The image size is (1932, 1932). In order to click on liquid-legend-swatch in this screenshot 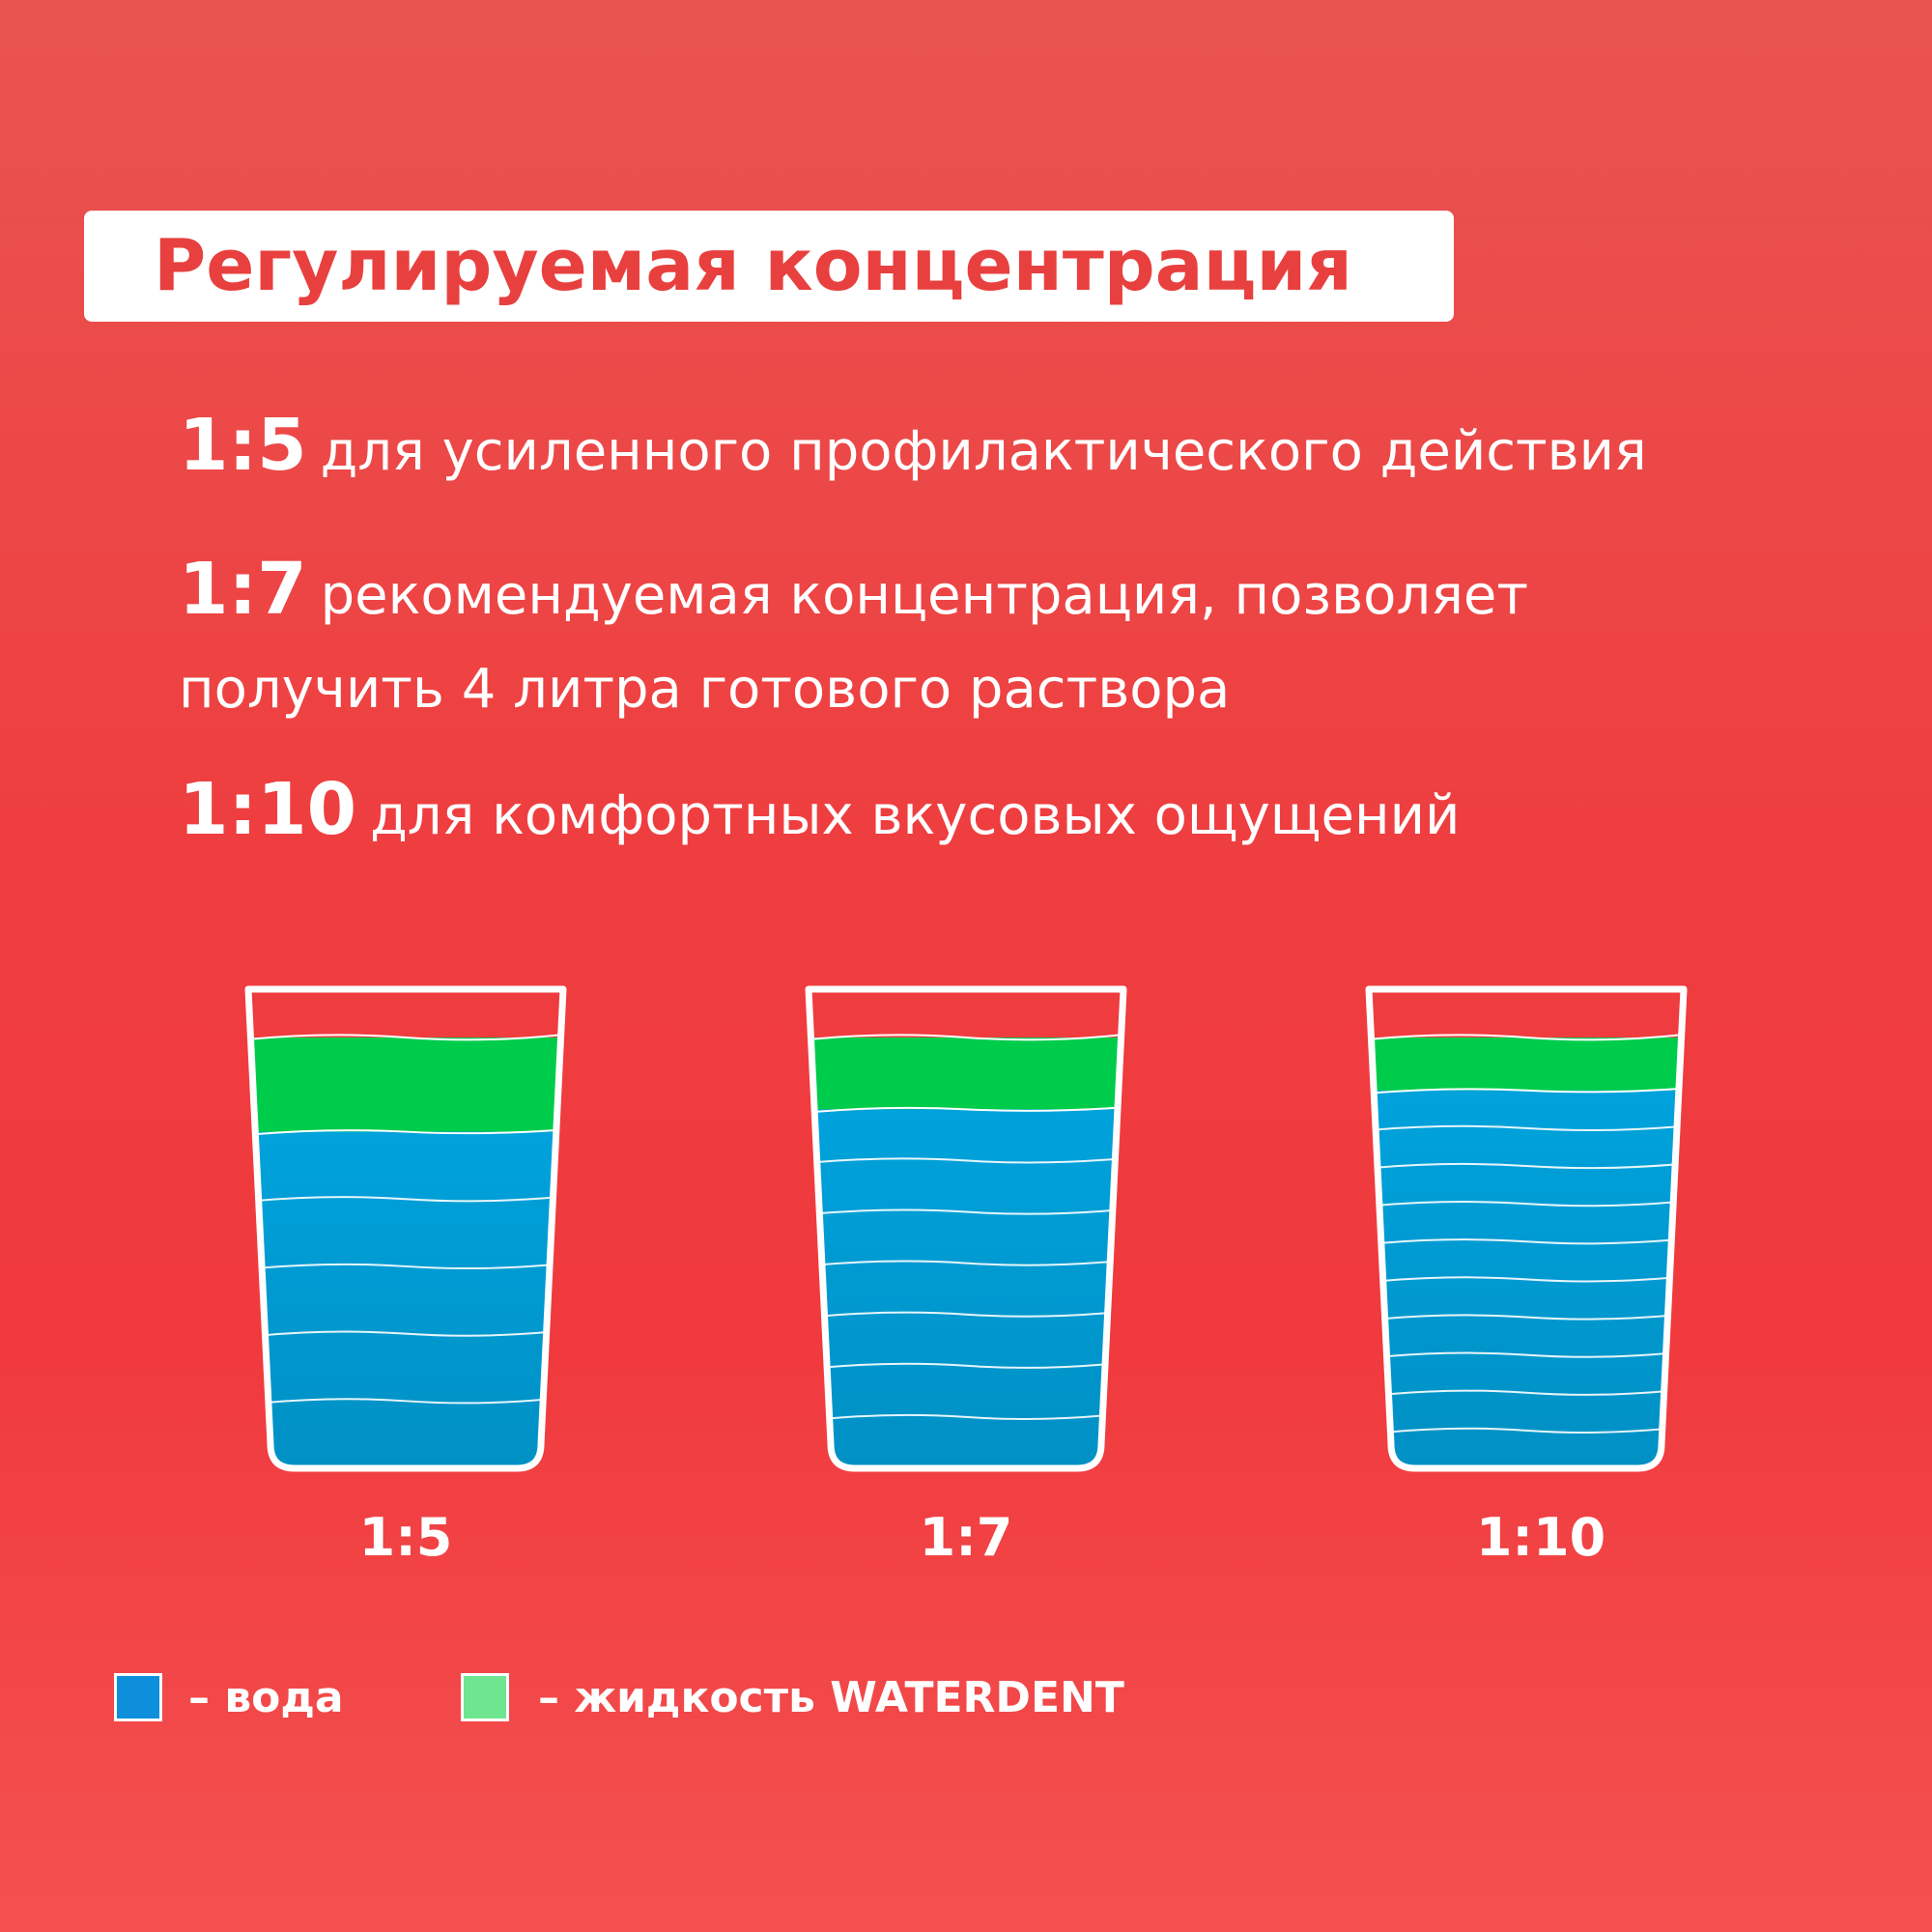, I will do `click(485, 1697)`.